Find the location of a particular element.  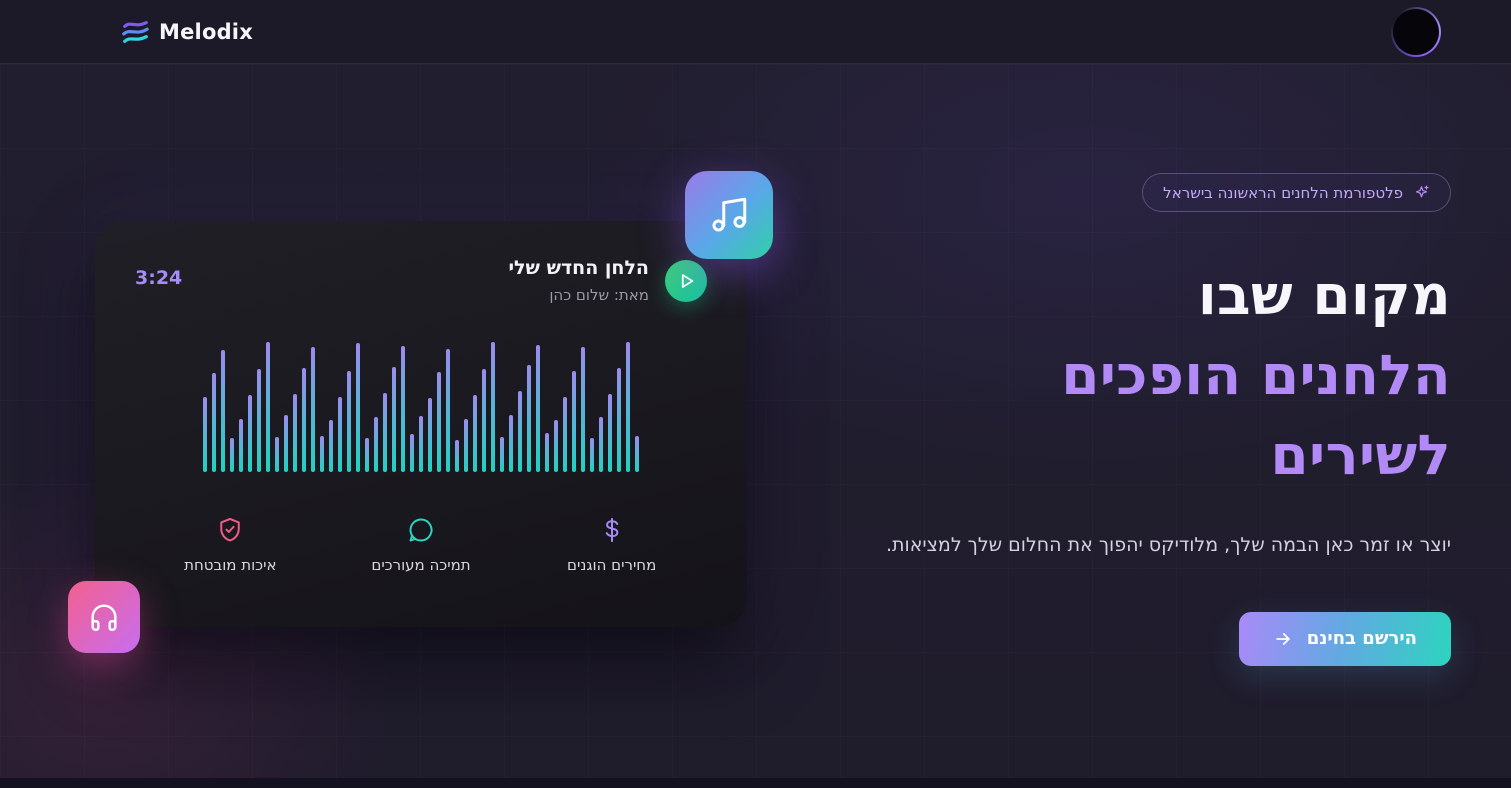

top-navbar: Melodix is located at coordinates (755, 32).